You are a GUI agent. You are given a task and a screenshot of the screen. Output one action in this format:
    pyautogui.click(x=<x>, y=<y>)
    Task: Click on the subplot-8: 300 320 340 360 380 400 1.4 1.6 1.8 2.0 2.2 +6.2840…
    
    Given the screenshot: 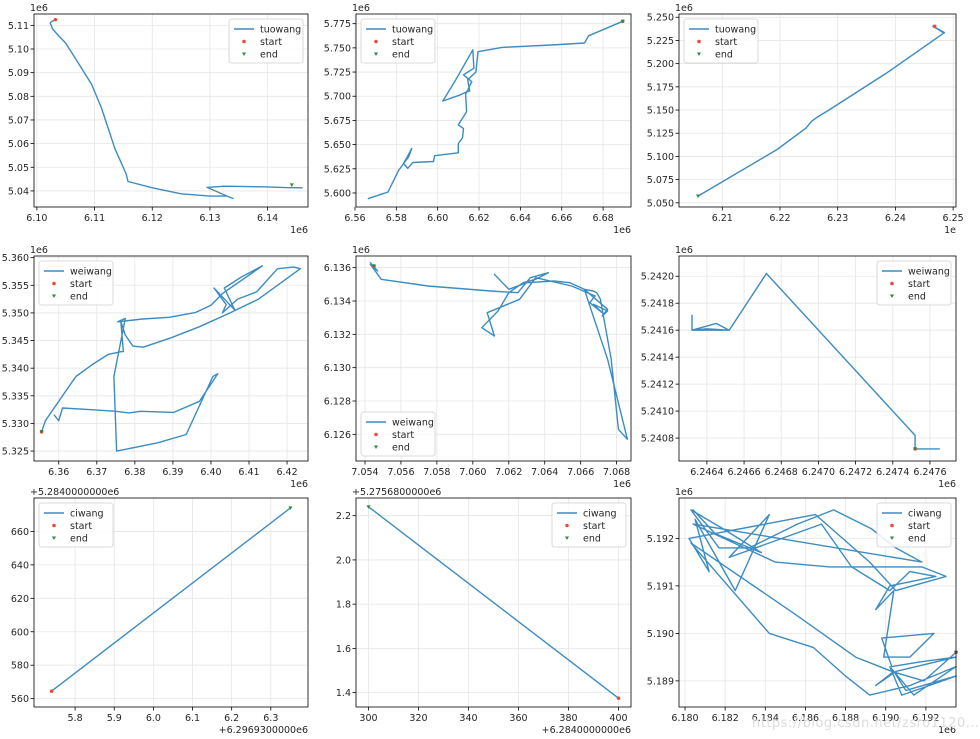 What is the action you would take?
    pyautogui.click(x=484, y=611)
    